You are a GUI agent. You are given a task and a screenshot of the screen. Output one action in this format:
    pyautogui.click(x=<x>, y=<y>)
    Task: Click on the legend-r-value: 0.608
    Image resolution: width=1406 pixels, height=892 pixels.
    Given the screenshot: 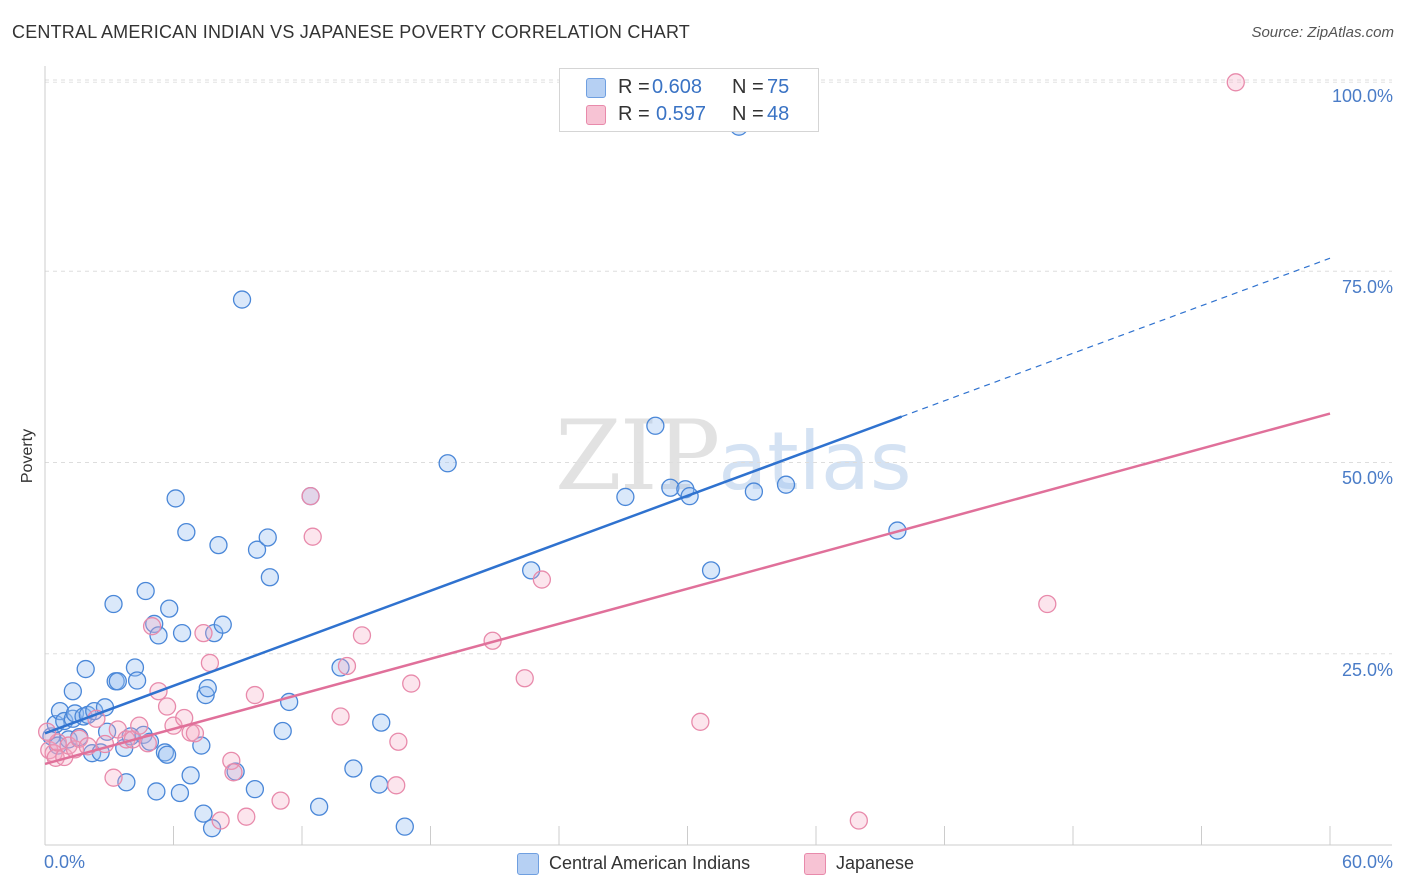 What is the action you would take?
    pyautogui.click(x=677, y=87)
    